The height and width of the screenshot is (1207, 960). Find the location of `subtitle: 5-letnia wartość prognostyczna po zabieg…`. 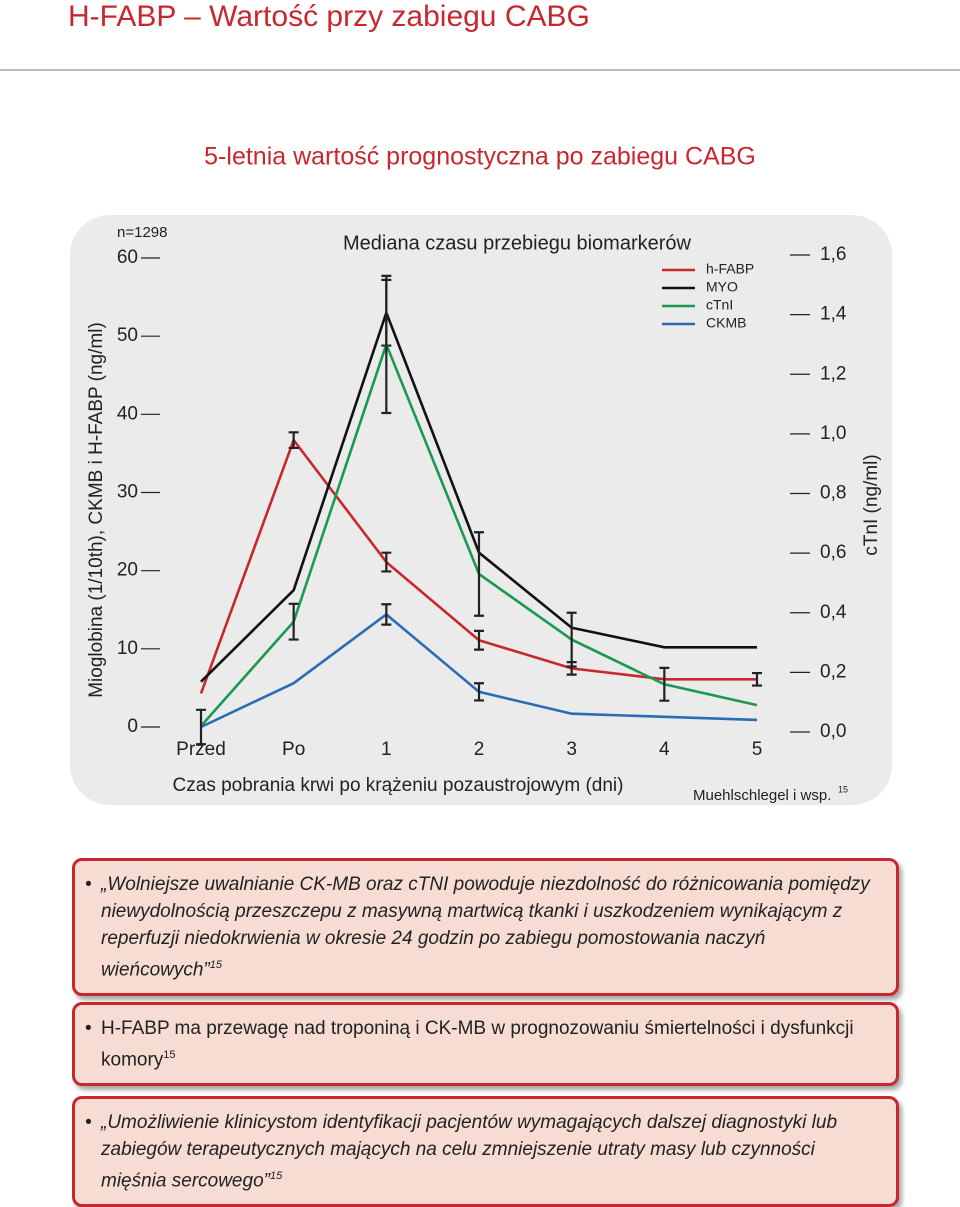

subtitle: 5-letnia wartość prognostyczna po zabieg… is located at coordinates (480, 157).